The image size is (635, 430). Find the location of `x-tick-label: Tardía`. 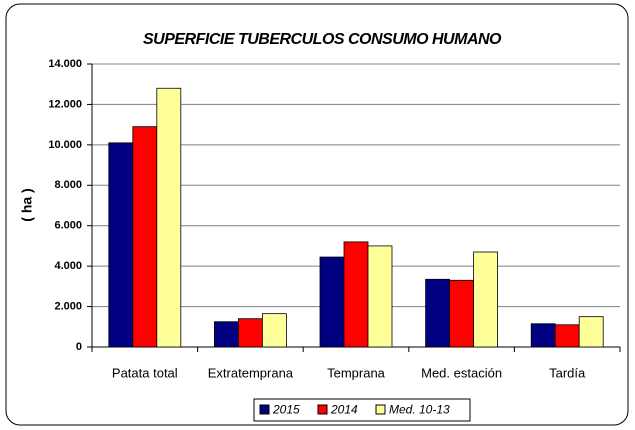

x-tick-label: Tardía is located at coordinates (567, 372).